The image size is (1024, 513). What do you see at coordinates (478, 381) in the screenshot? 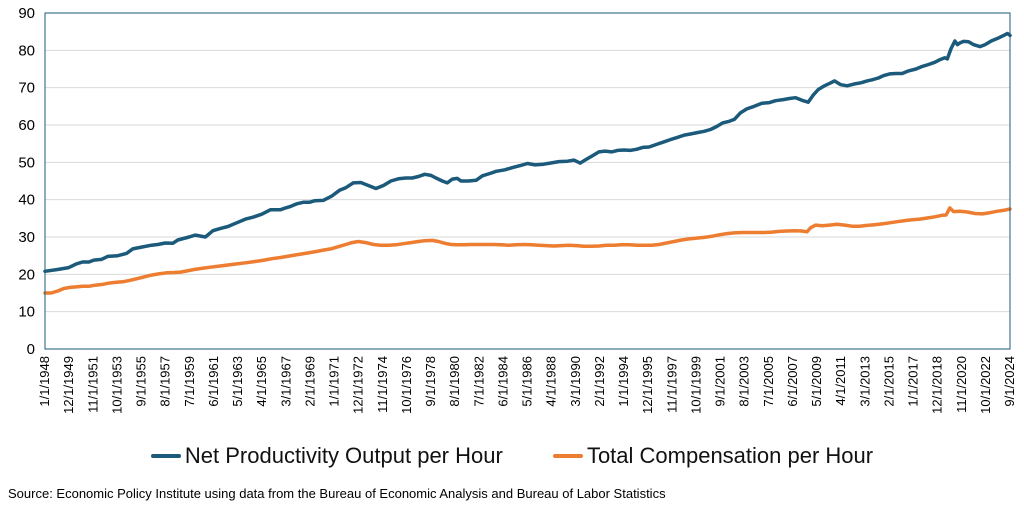
I see `x-tick-label: 7/1/1982` at bounding box center [478, 381].